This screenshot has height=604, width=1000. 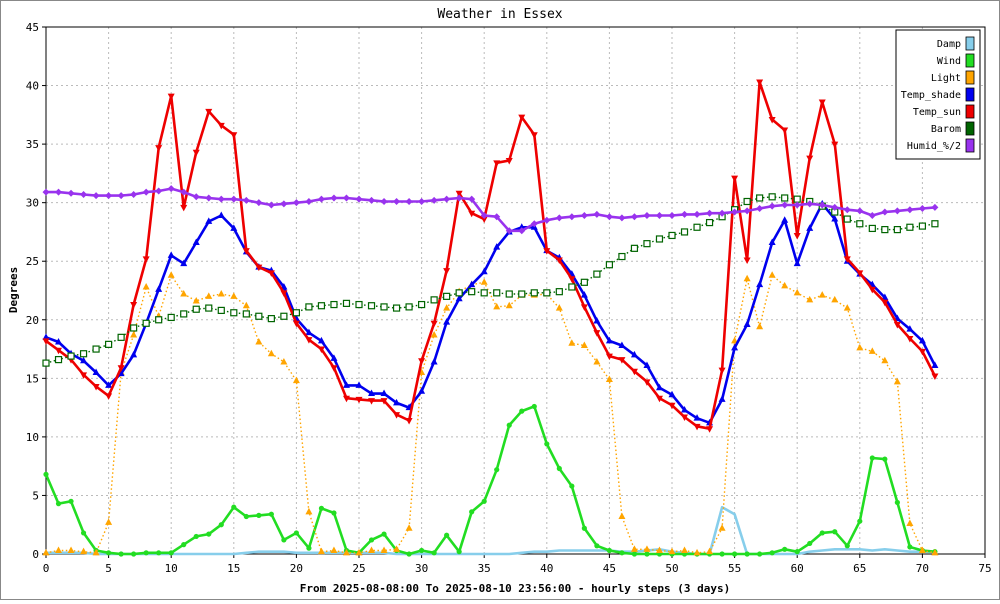 I want to click on legend-item: Temp_sun, so click(x=944, y=111).